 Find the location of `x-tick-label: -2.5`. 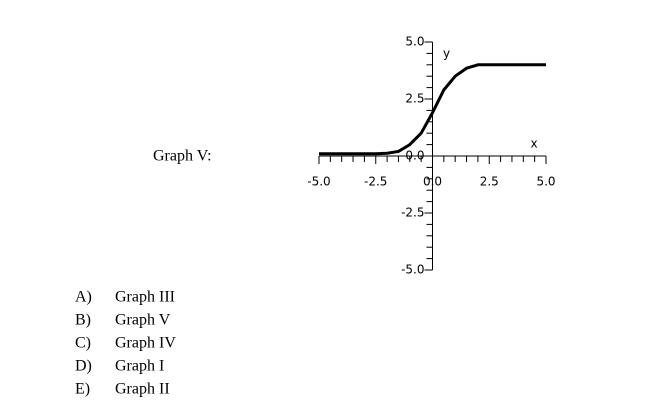

x-tick-label: -2.5 is located at coordinates (375, 182).